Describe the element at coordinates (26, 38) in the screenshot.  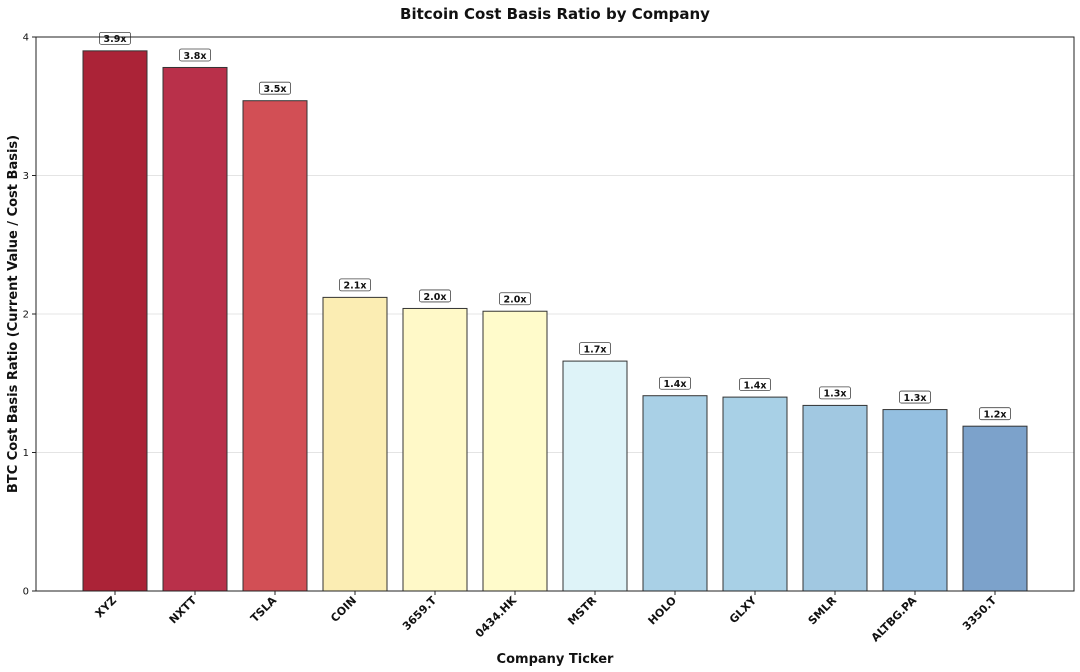
I see `y-tick-label: 4` at that location.